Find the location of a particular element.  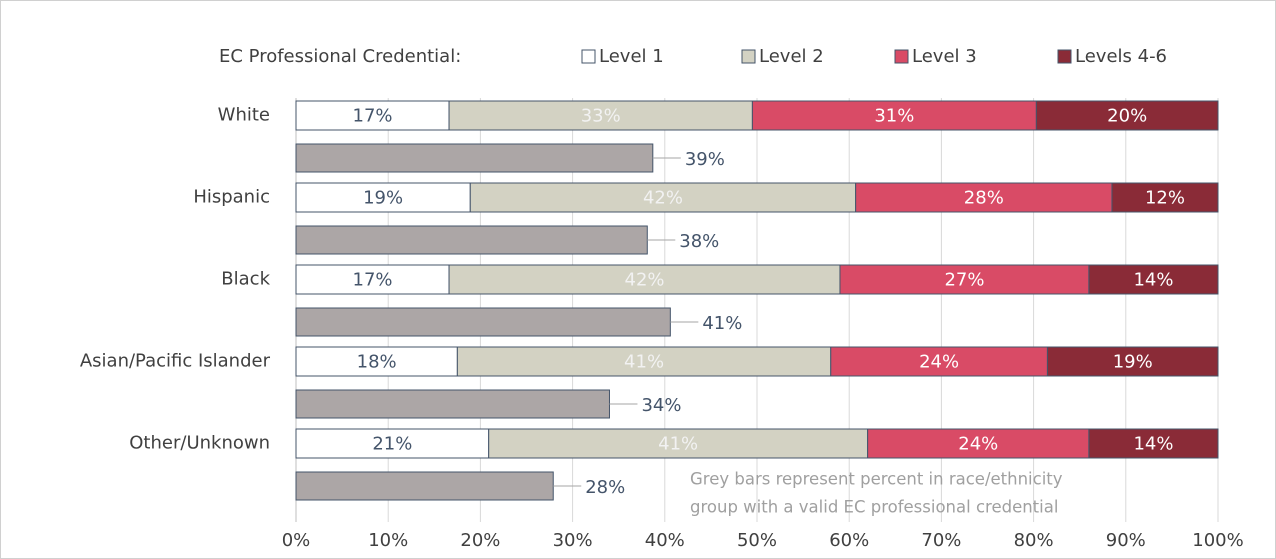

data-label: 12% is located at coordinates (1165, 198).